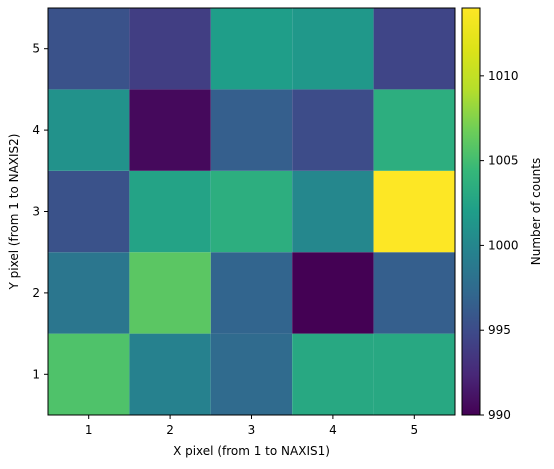  Describe the element at coordinates (89, 49) in the screenshot. I see `heatmap-cell-x1-y5` at that location.